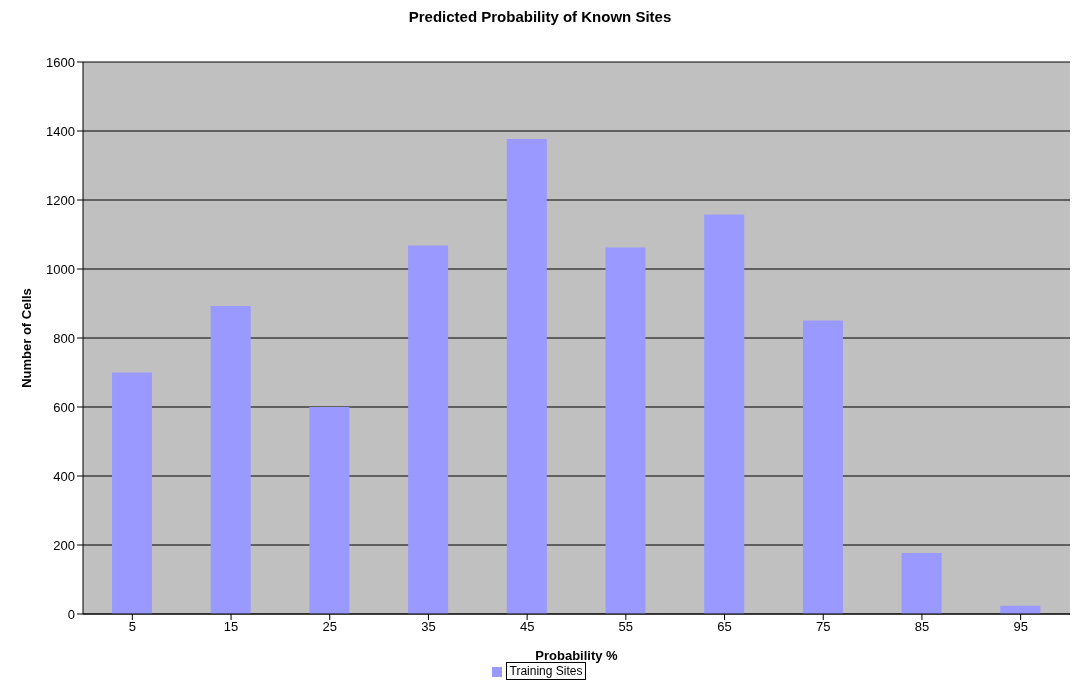 This screenshot has width=1080, height=698. I want to click on x-tick-label: 95, so click(1020, 627).